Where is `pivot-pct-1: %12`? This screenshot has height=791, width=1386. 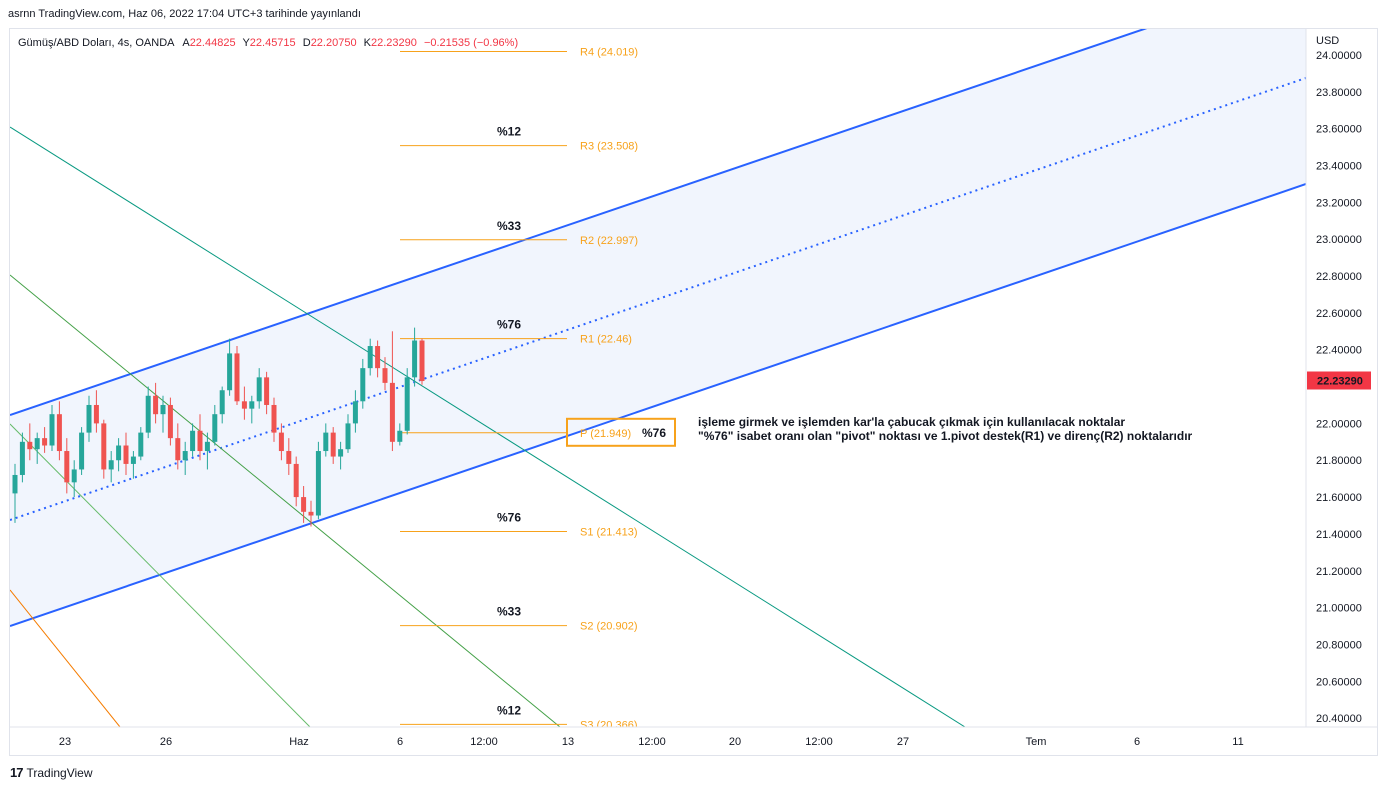
pivot-pct-1: %12 is located at coordinates (509, 132).